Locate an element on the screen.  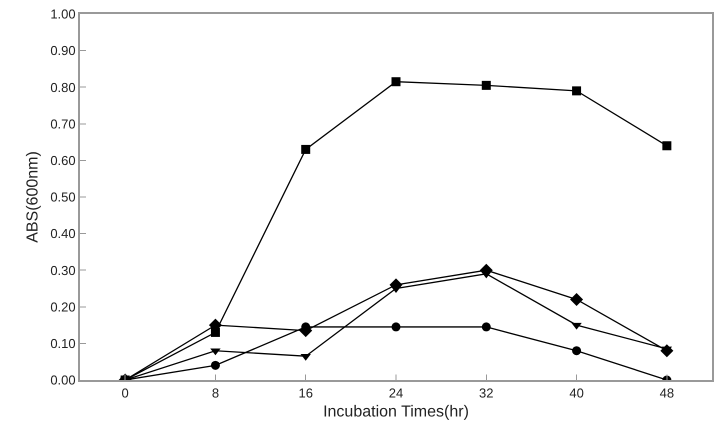
y-tick-label: 0.60 is located at coordinates (63, 160).